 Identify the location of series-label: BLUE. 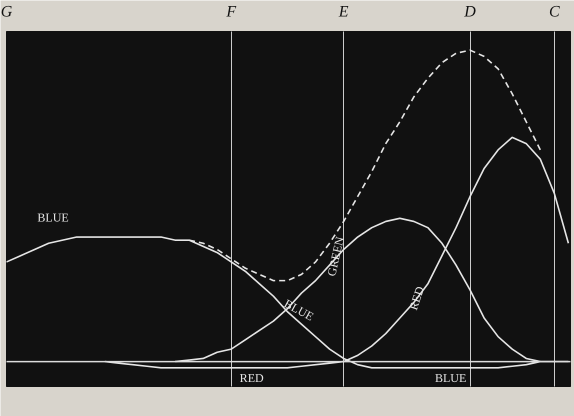
(53, 217).